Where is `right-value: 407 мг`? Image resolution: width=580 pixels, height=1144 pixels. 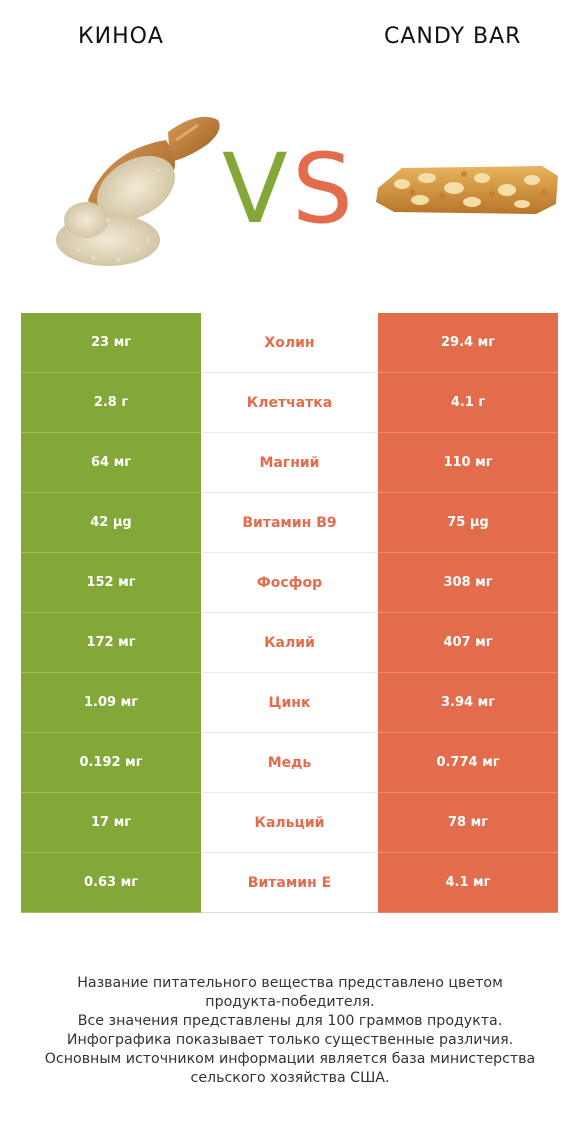
right-value: 407 мг is located at coordinates (468, 643).